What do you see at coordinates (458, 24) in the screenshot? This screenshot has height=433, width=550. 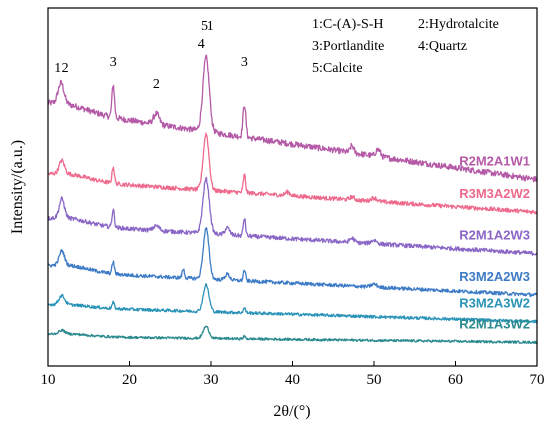 I see `phase-legend-item: 2:Hydrotalcite` at bounding box center [458, 24].